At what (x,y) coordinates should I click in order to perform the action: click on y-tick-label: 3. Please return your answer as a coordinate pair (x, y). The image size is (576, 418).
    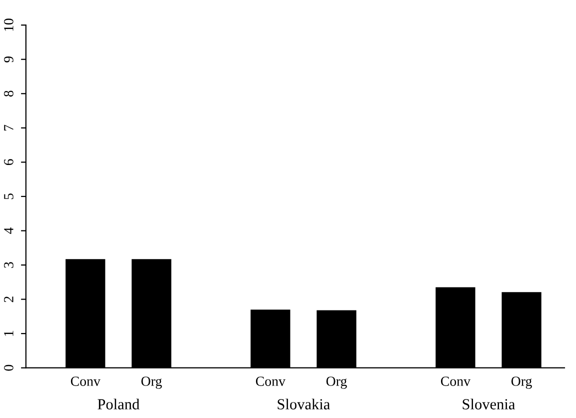
    Looking at the image, I should click on (9, 265).